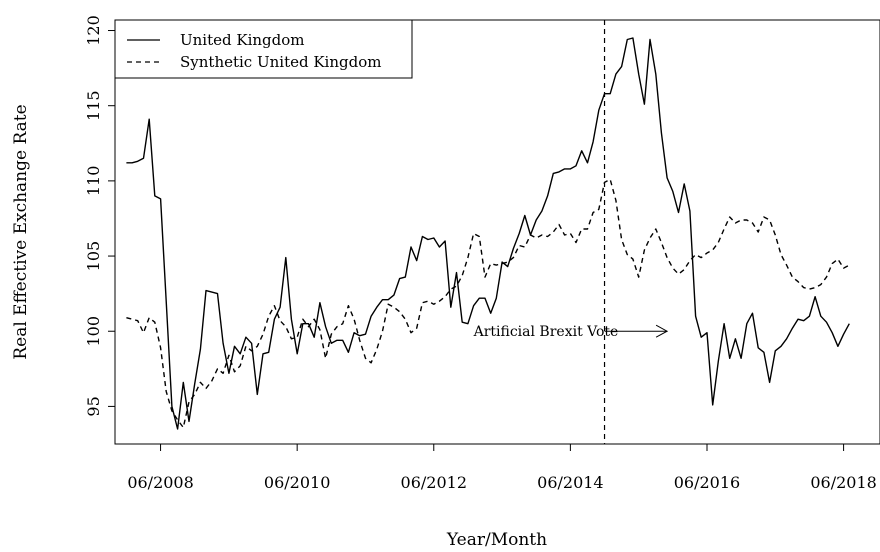 This screenshot has height=552, width=880. Describe the element at coordinates (434, 482) in the screenshot. I see `x-tick-label: 06/2012` at that location.